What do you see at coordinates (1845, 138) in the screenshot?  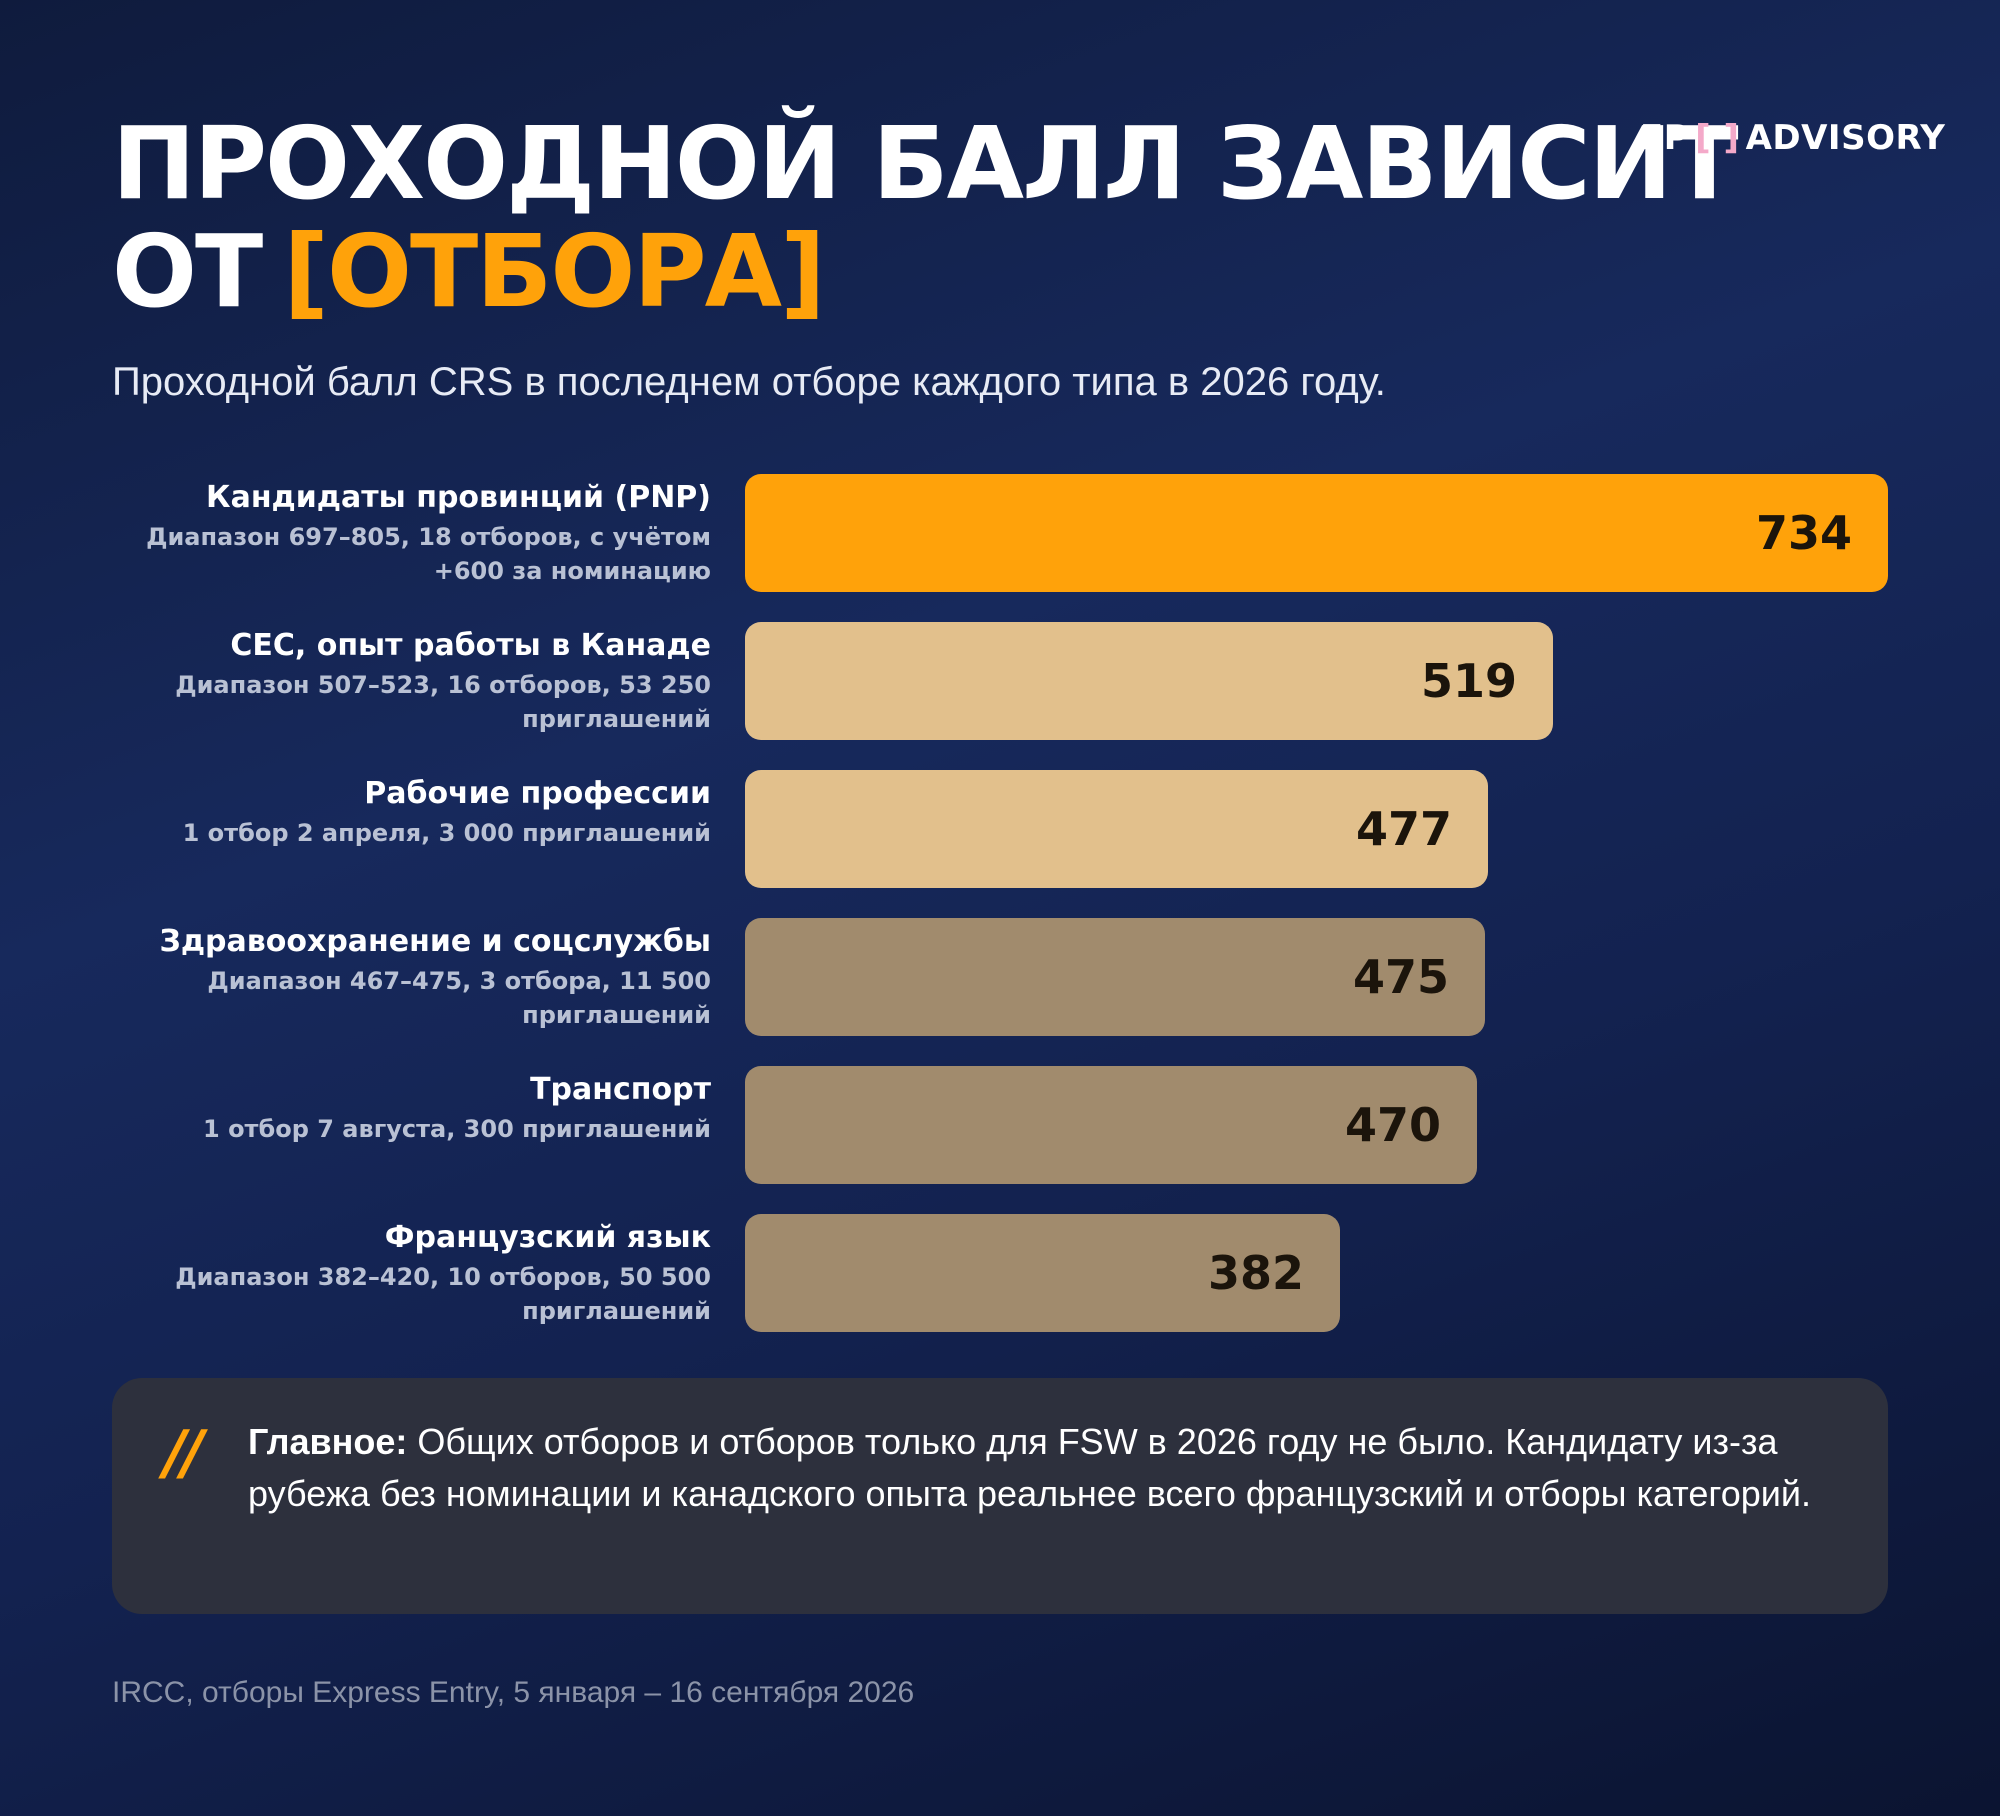 I see `logo-right: ADVISORY` at bounding box center [1845, 138].